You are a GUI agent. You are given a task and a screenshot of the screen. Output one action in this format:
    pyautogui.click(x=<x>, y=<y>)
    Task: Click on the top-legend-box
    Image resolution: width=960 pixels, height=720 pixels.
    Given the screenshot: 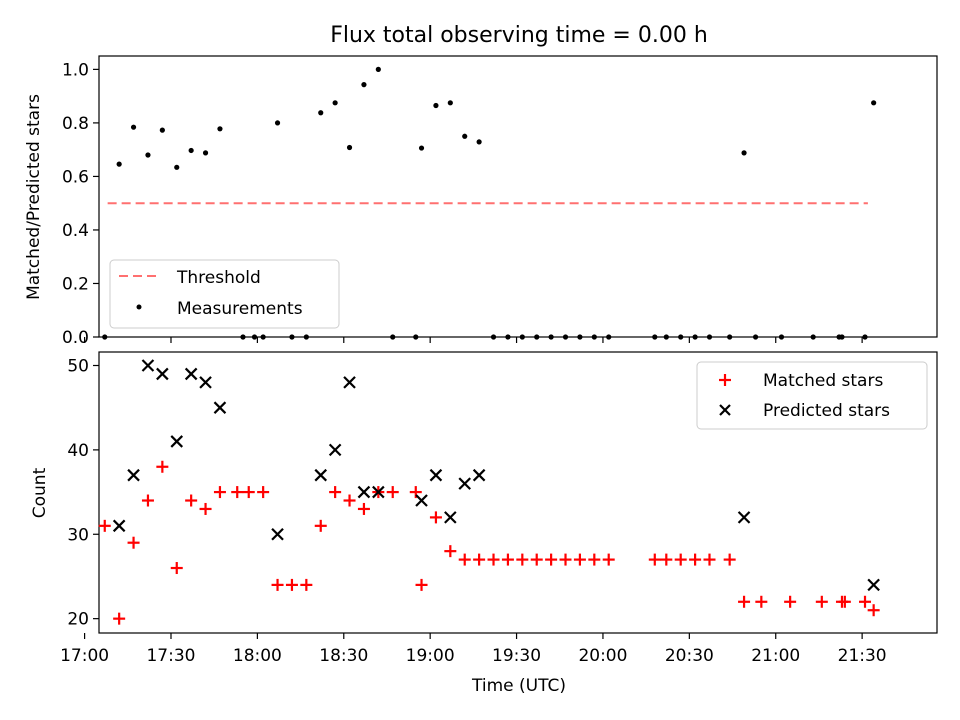 What is the action you would take?
    pyautogui.click(x=224, y=294)
    